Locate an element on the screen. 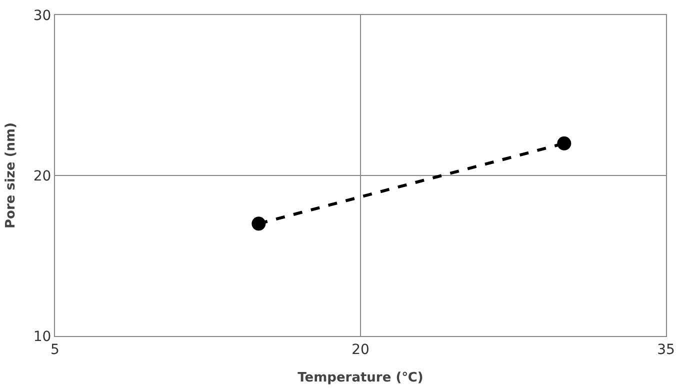 Image resolution: width=683 pixels, height=390 pixels. y-axis-title: Pore size (nm) is located at coordinates (10, 175).